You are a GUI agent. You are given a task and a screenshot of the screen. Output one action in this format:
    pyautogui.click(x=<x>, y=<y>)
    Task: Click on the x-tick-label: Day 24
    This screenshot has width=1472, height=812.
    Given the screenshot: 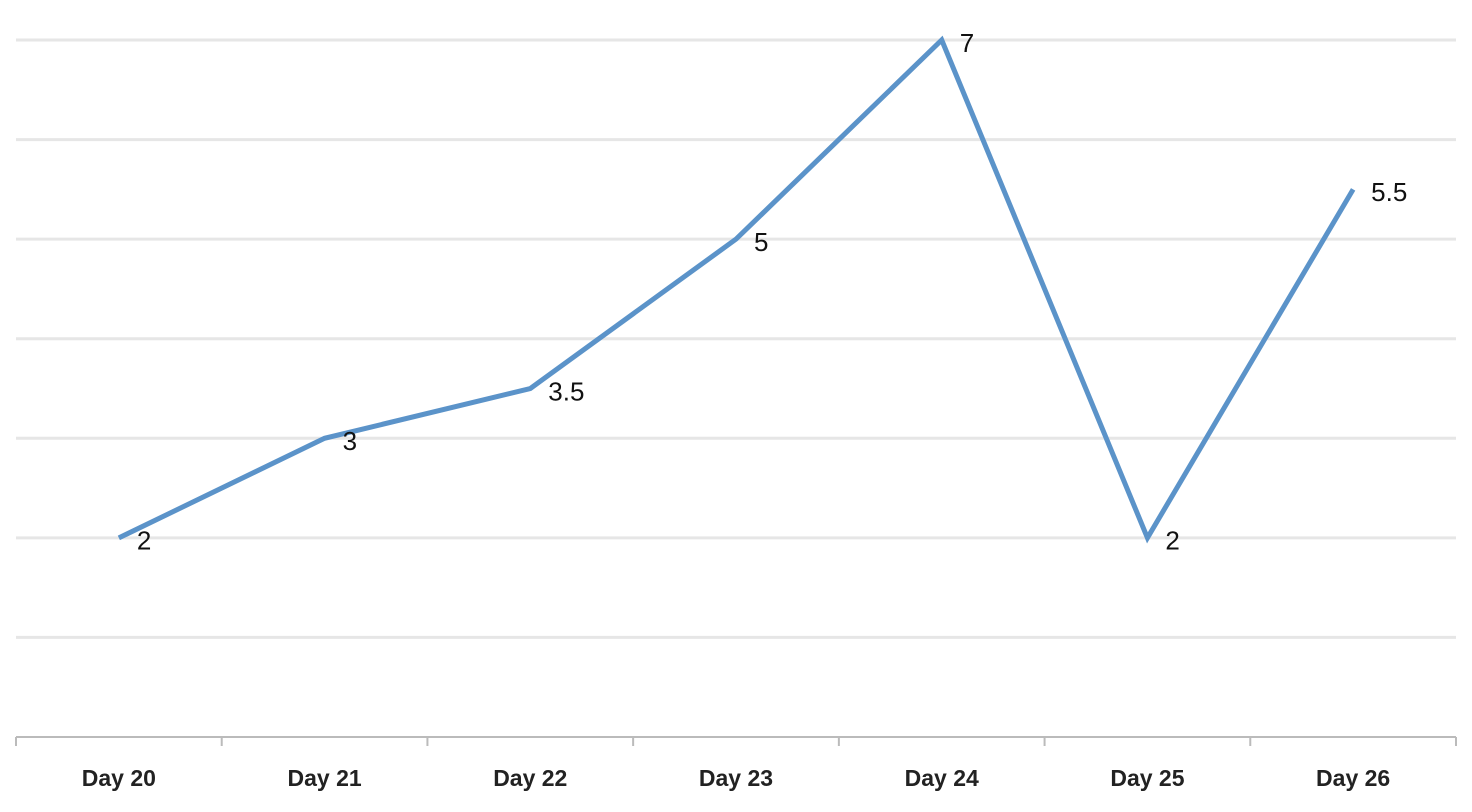 What is the action you would take?
    pyautogui.click(x=942, y=778)
    